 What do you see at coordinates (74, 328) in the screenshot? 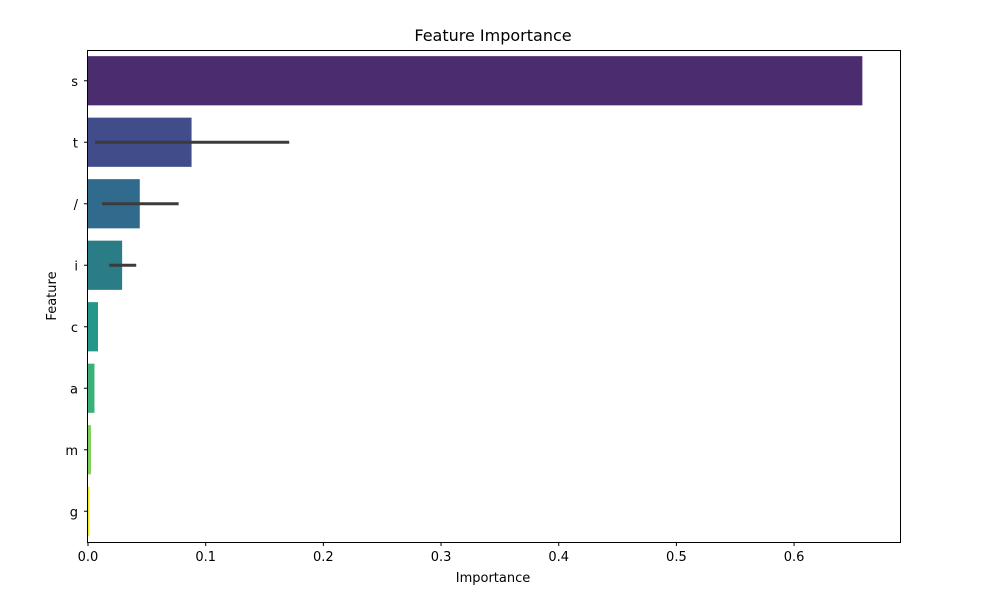
I see `y-tick-label-4: c` at bounding box center [74, 328].